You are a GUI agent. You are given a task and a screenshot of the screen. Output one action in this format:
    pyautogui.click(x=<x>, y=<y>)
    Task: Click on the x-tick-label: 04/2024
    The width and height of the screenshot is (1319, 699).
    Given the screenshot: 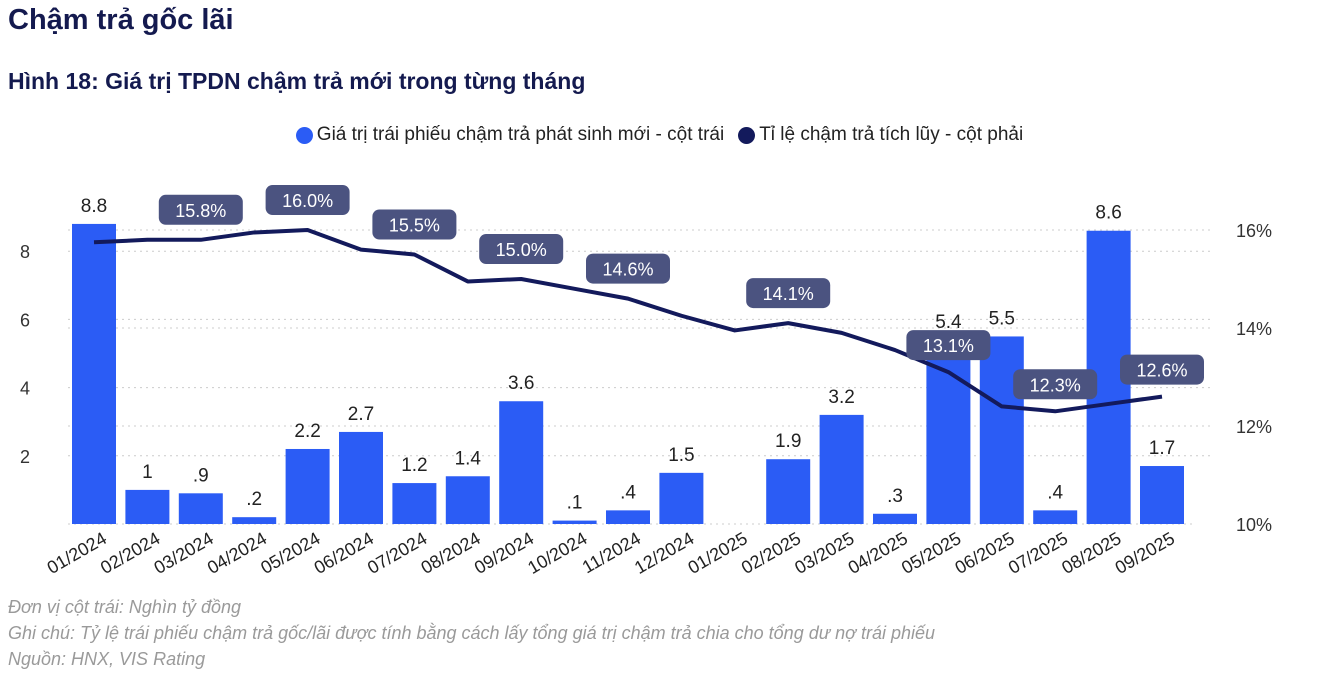 What is the action you would take?
    pyautogui.click(x=237, y=553)
    